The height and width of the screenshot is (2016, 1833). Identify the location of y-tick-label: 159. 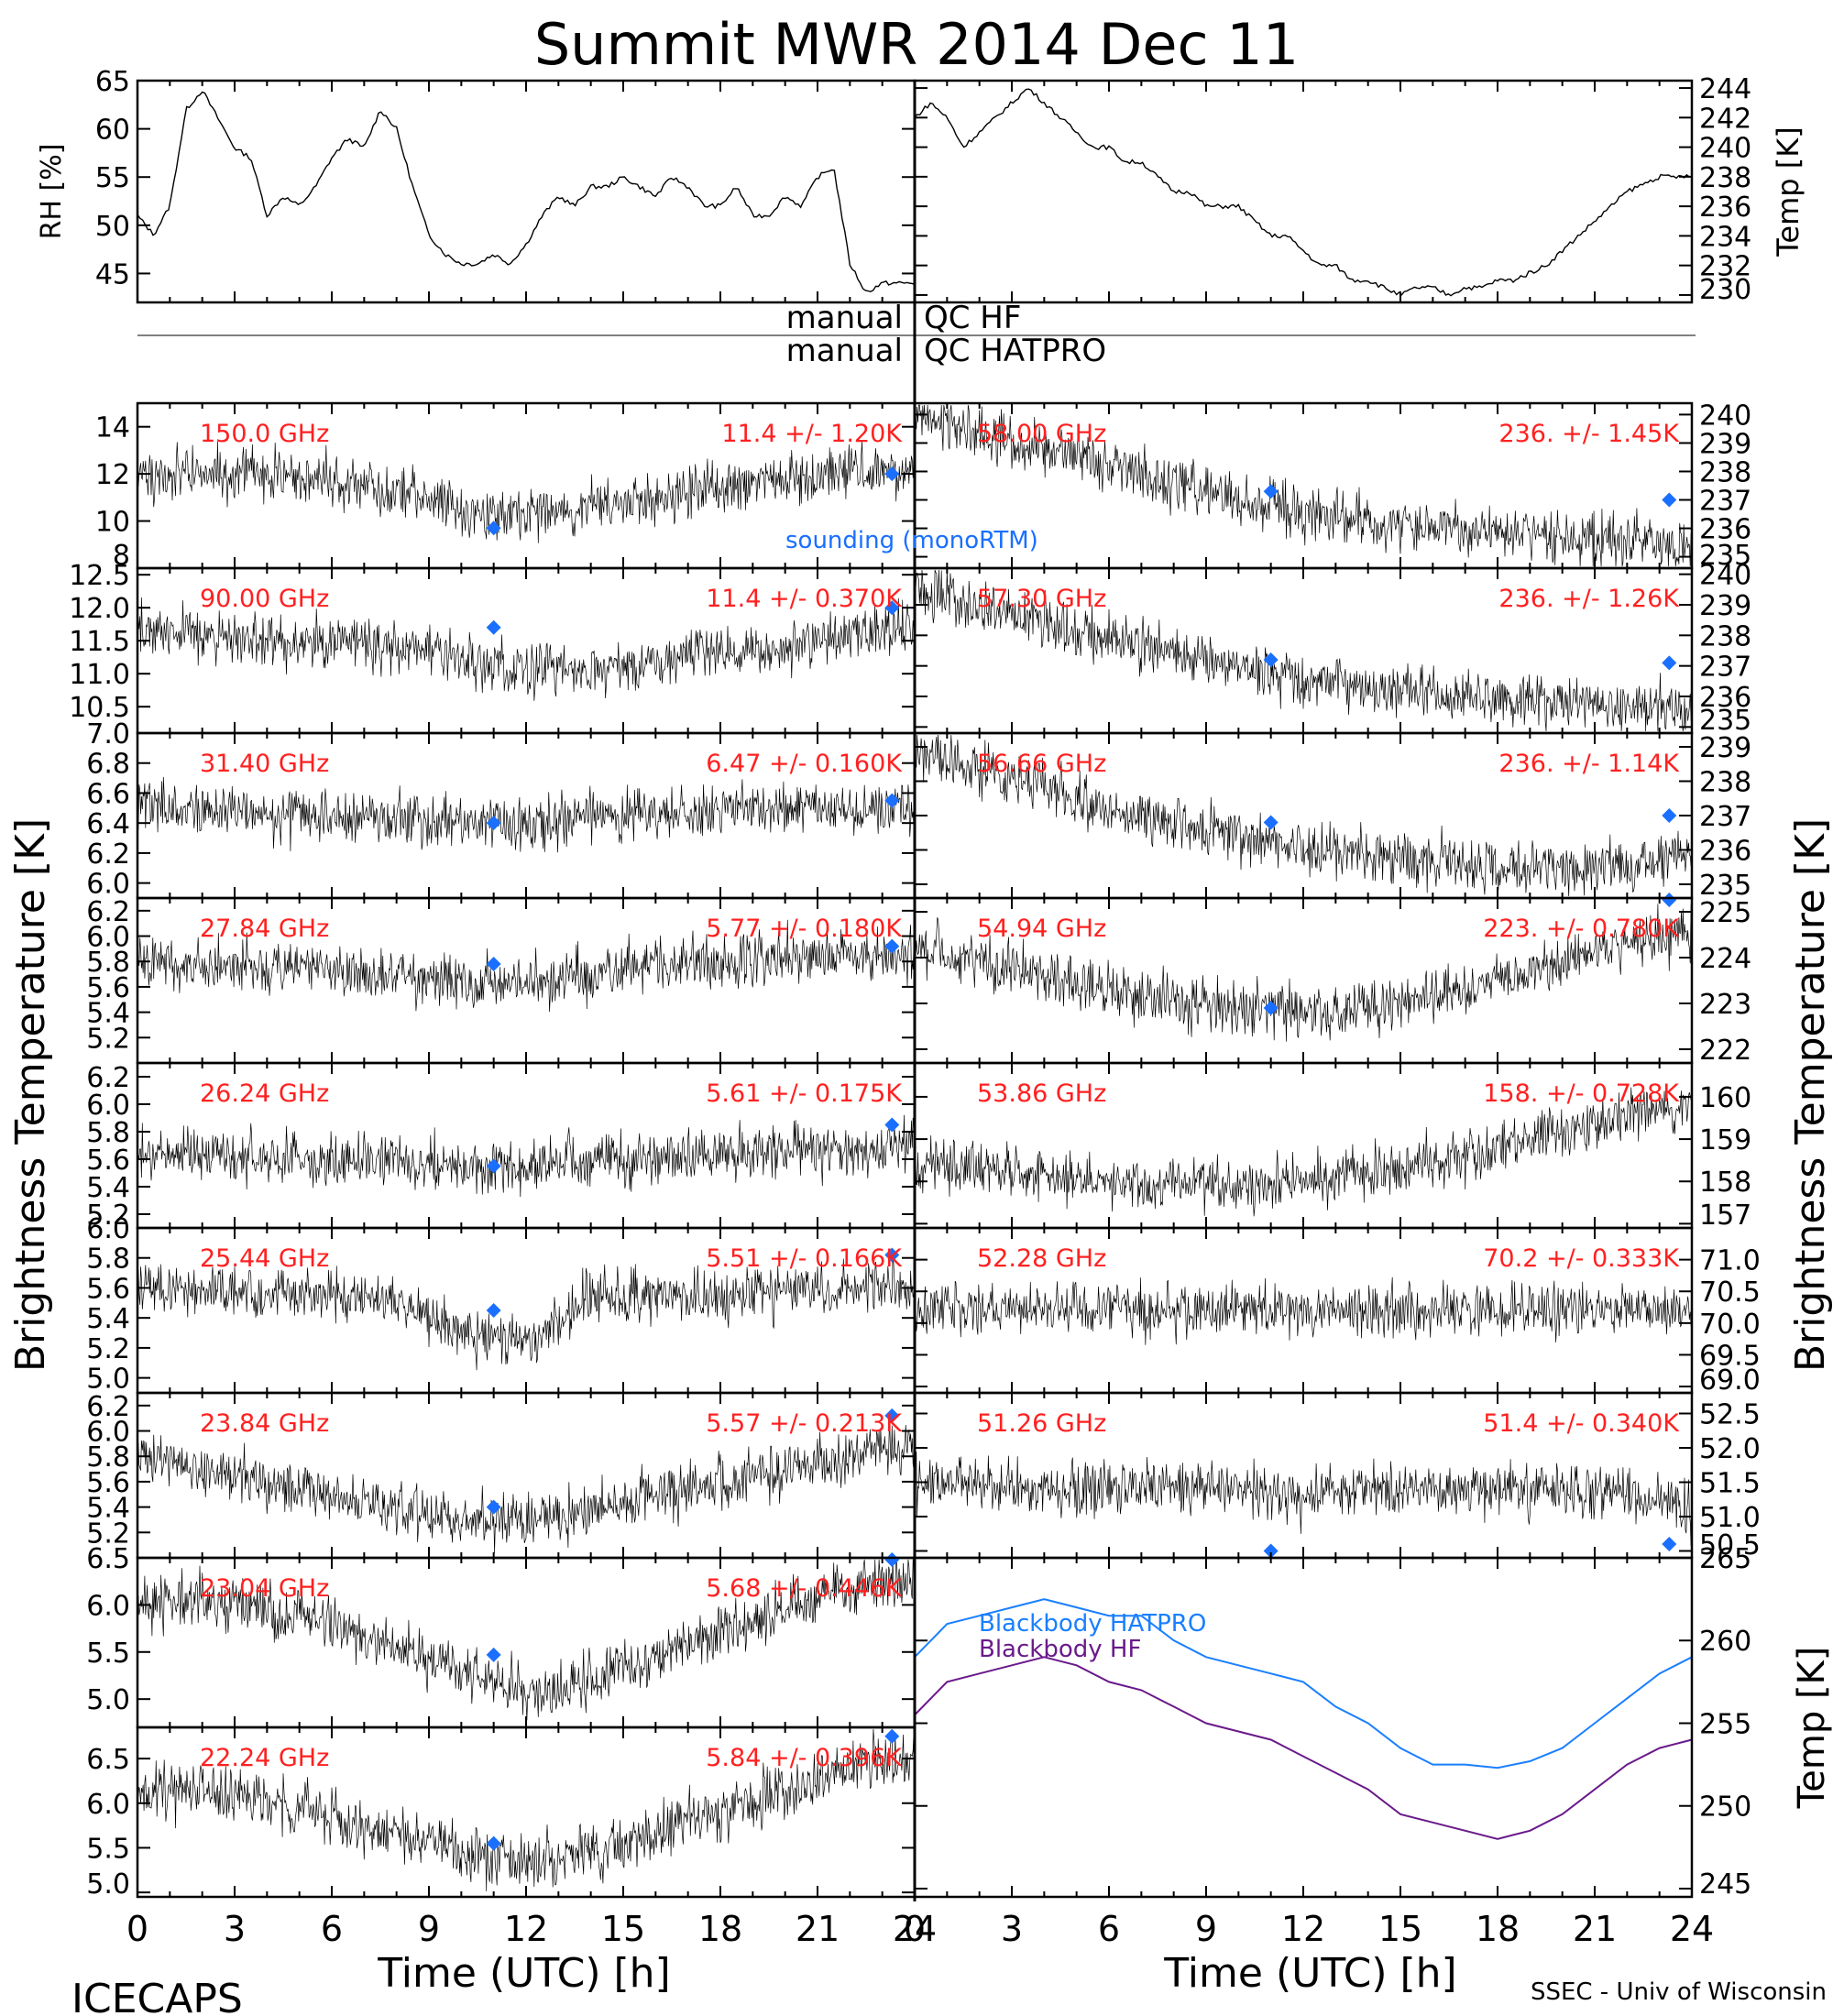
(1725, 1140).